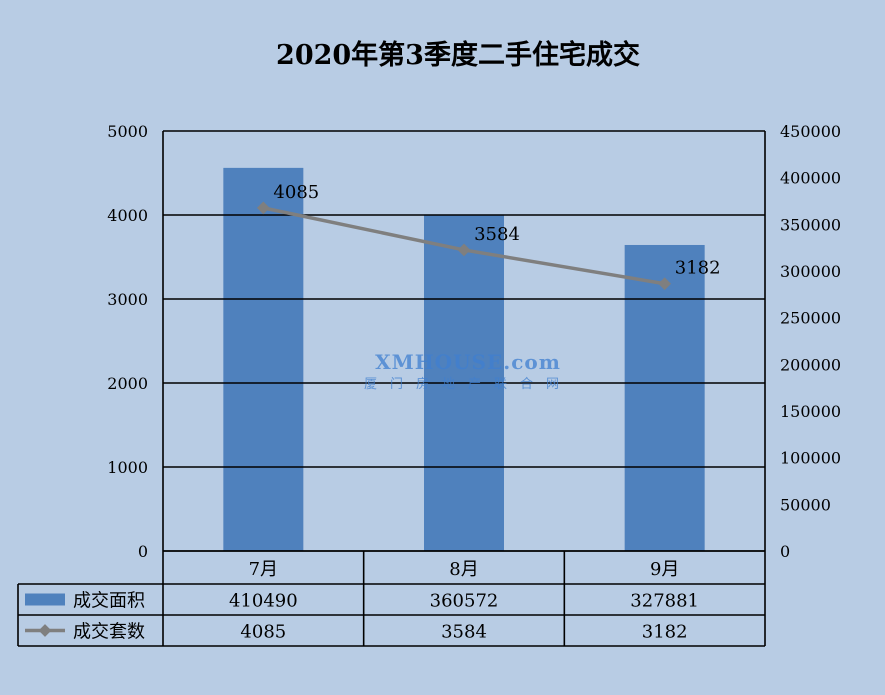  I want to click on legend-line-marker, so click(45, 630).